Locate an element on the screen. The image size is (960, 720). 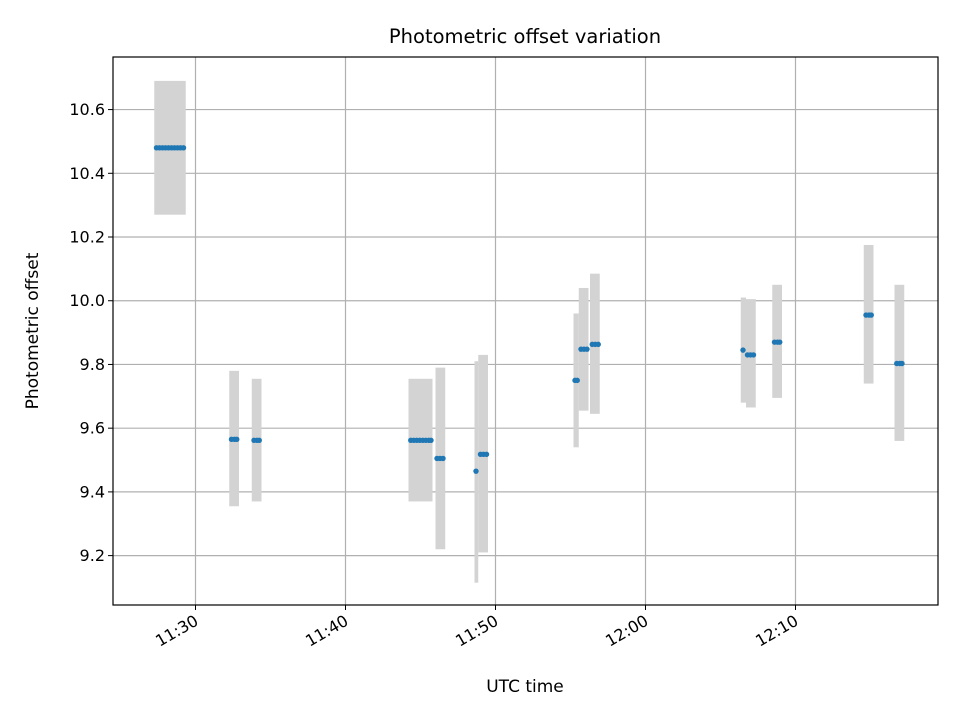
y-tick-label: 10.0 is located at coordinates (87, 300).